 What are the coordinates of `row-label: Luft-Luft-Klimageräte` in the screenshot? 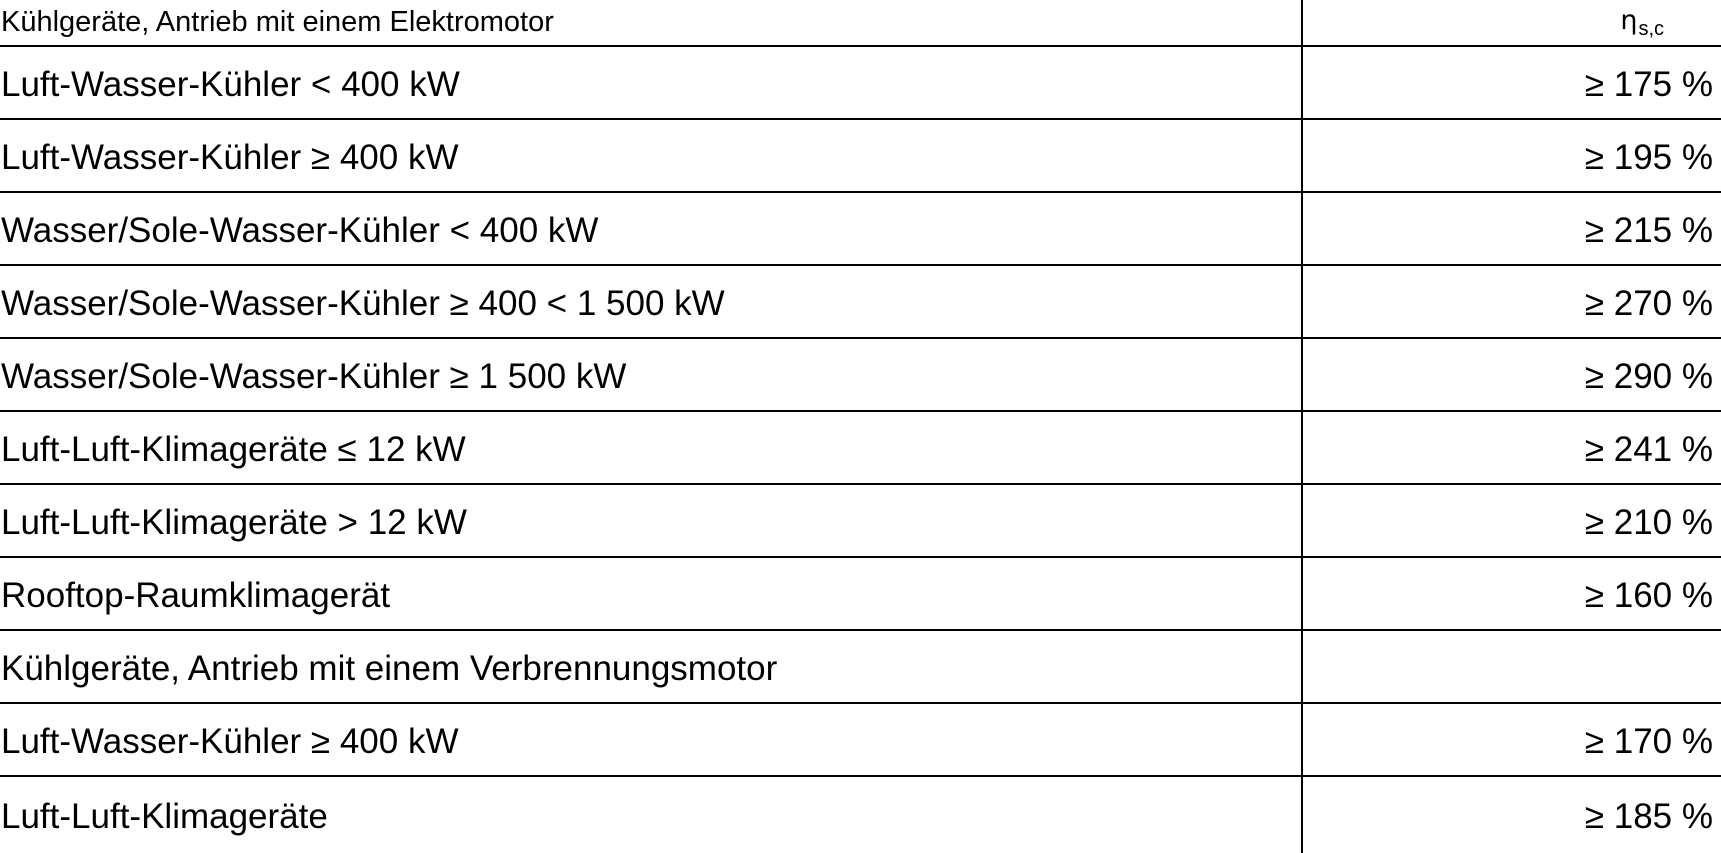 It's located at (651, 814).